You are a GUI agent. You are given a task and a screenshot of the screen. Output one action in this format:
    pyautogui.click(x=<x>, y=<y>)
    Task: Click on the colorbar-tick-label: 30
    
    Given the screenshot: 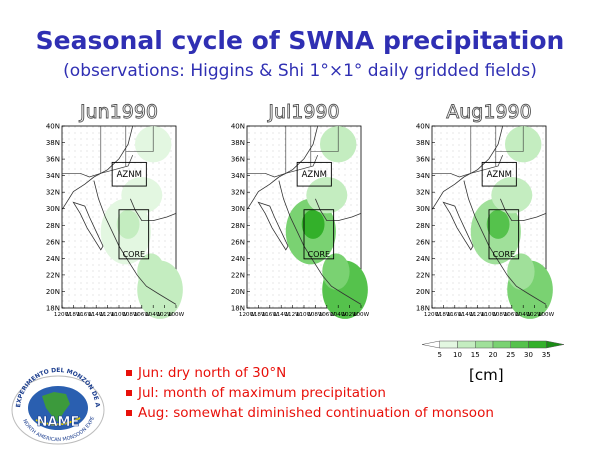 What is the action you would take?
    pyautogui.click(x=528, y=355)
    